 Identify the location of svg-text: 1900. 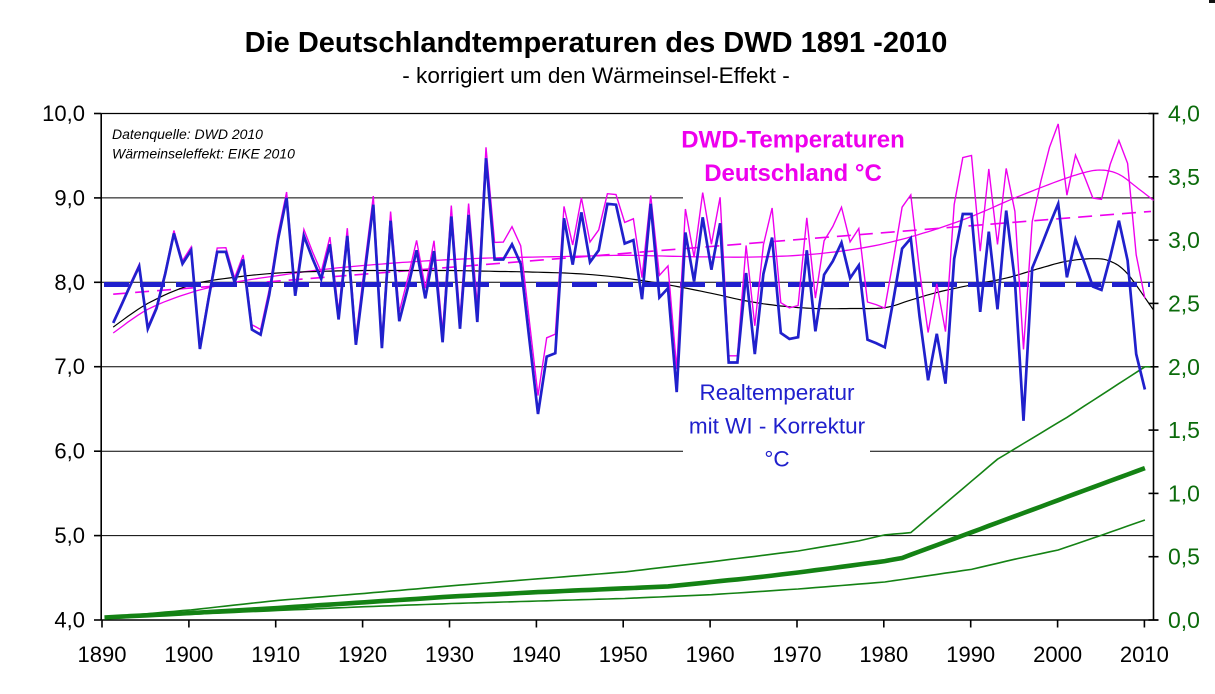
(188, 654).